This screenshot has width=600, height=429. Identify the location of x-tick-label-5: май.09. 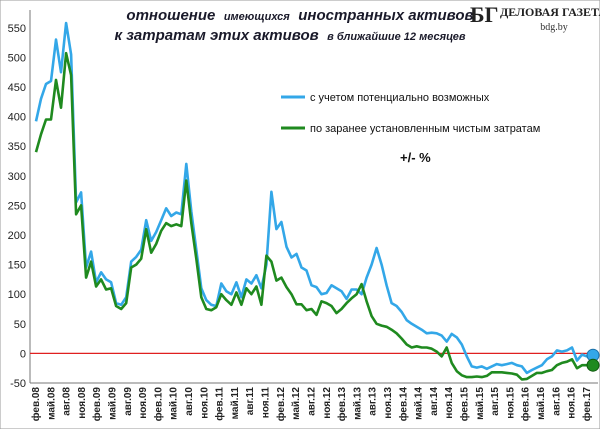
(113, 403).